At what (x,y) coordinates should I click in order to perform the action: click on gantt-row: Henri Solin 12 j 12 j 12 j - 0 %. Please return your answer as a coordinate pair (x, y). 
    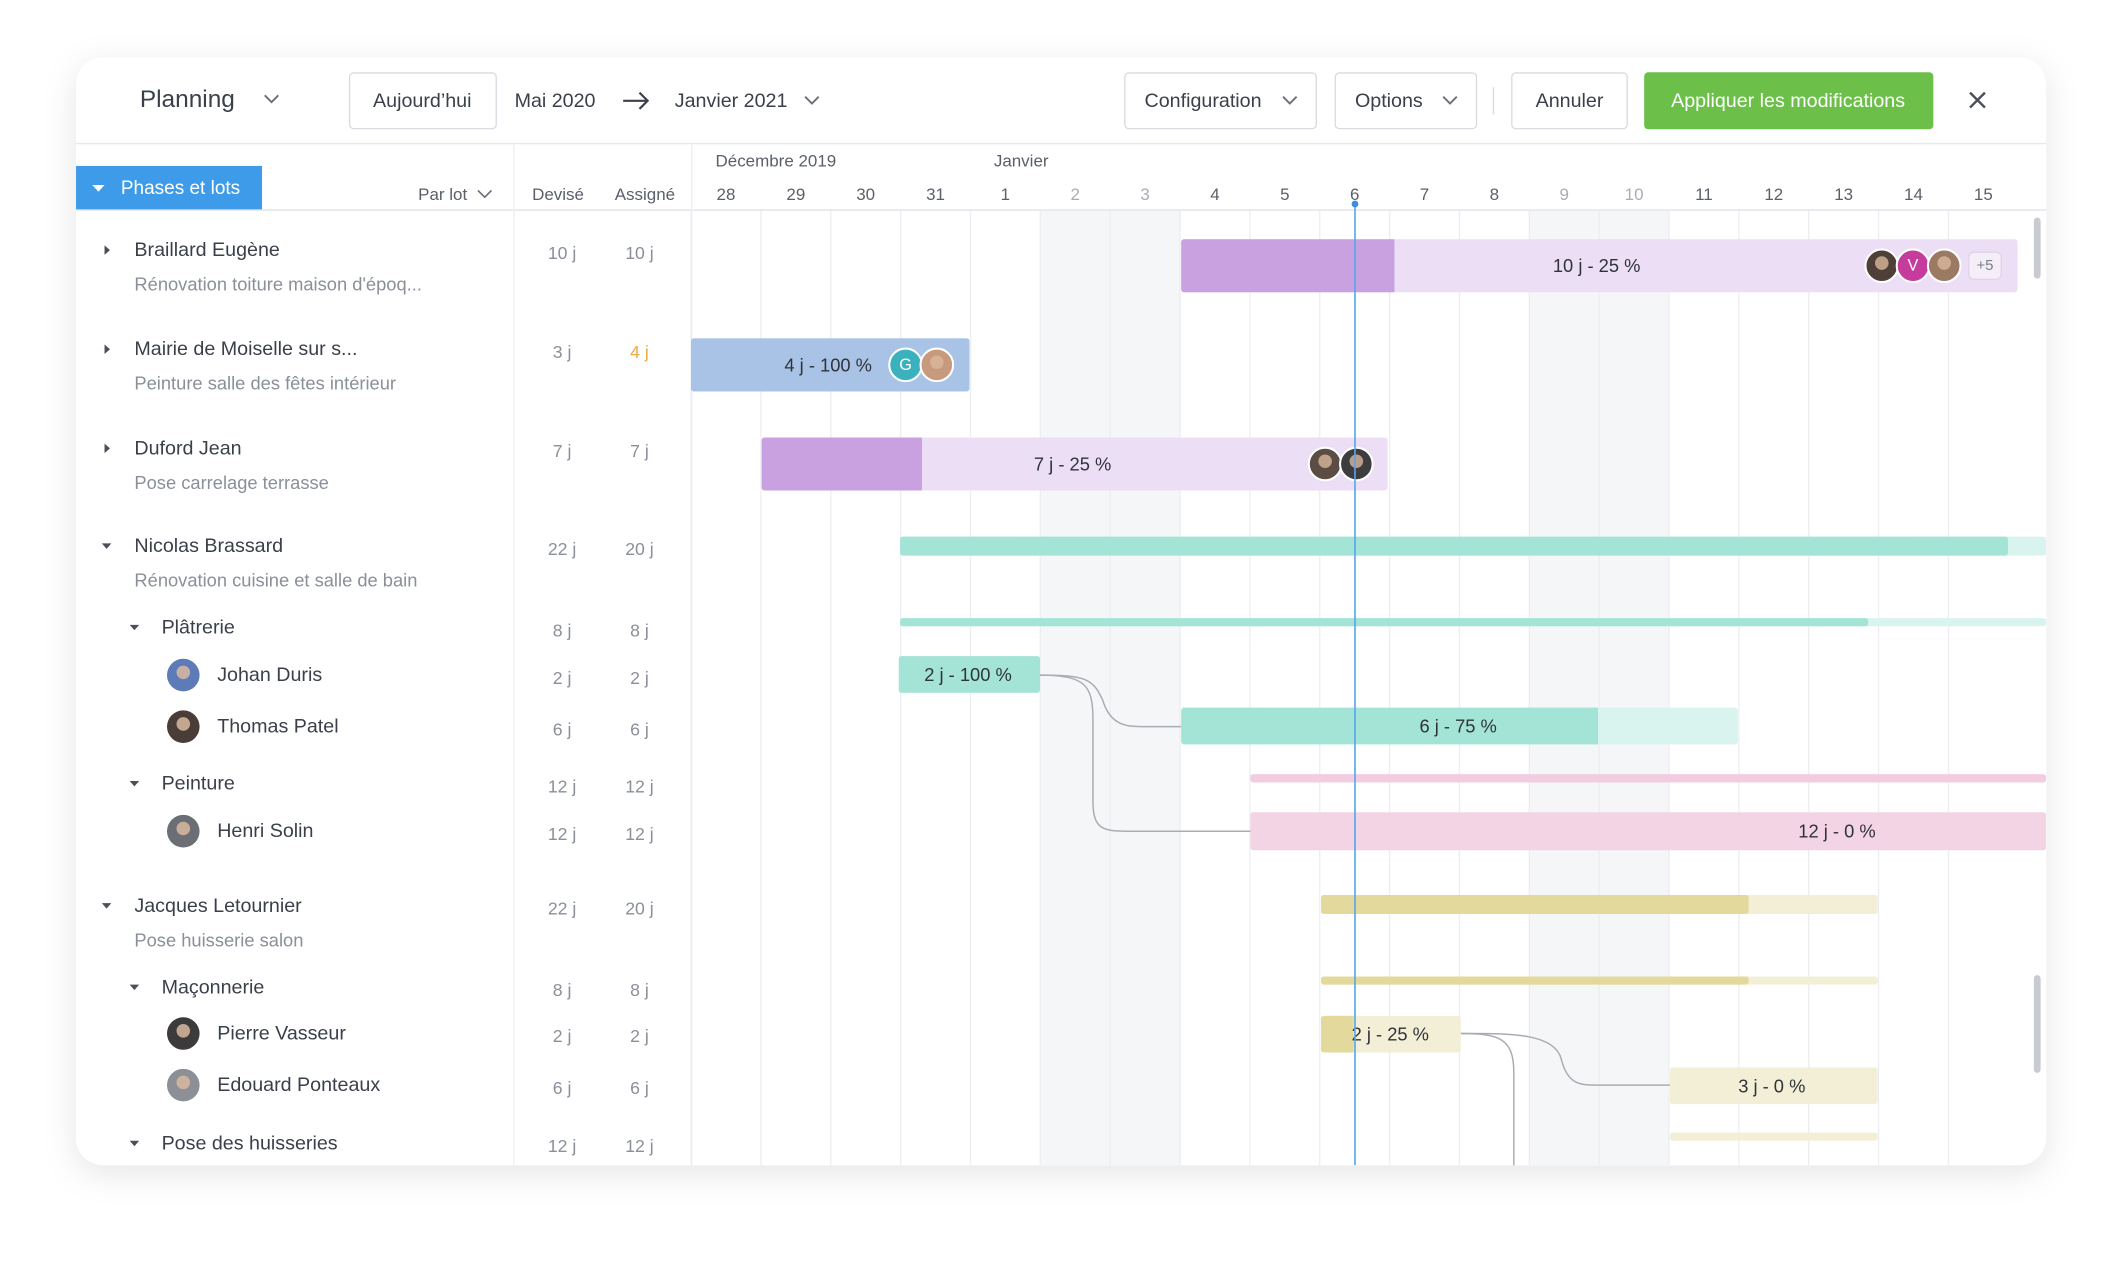
    Looking at the image, I should click on (1106, 831).